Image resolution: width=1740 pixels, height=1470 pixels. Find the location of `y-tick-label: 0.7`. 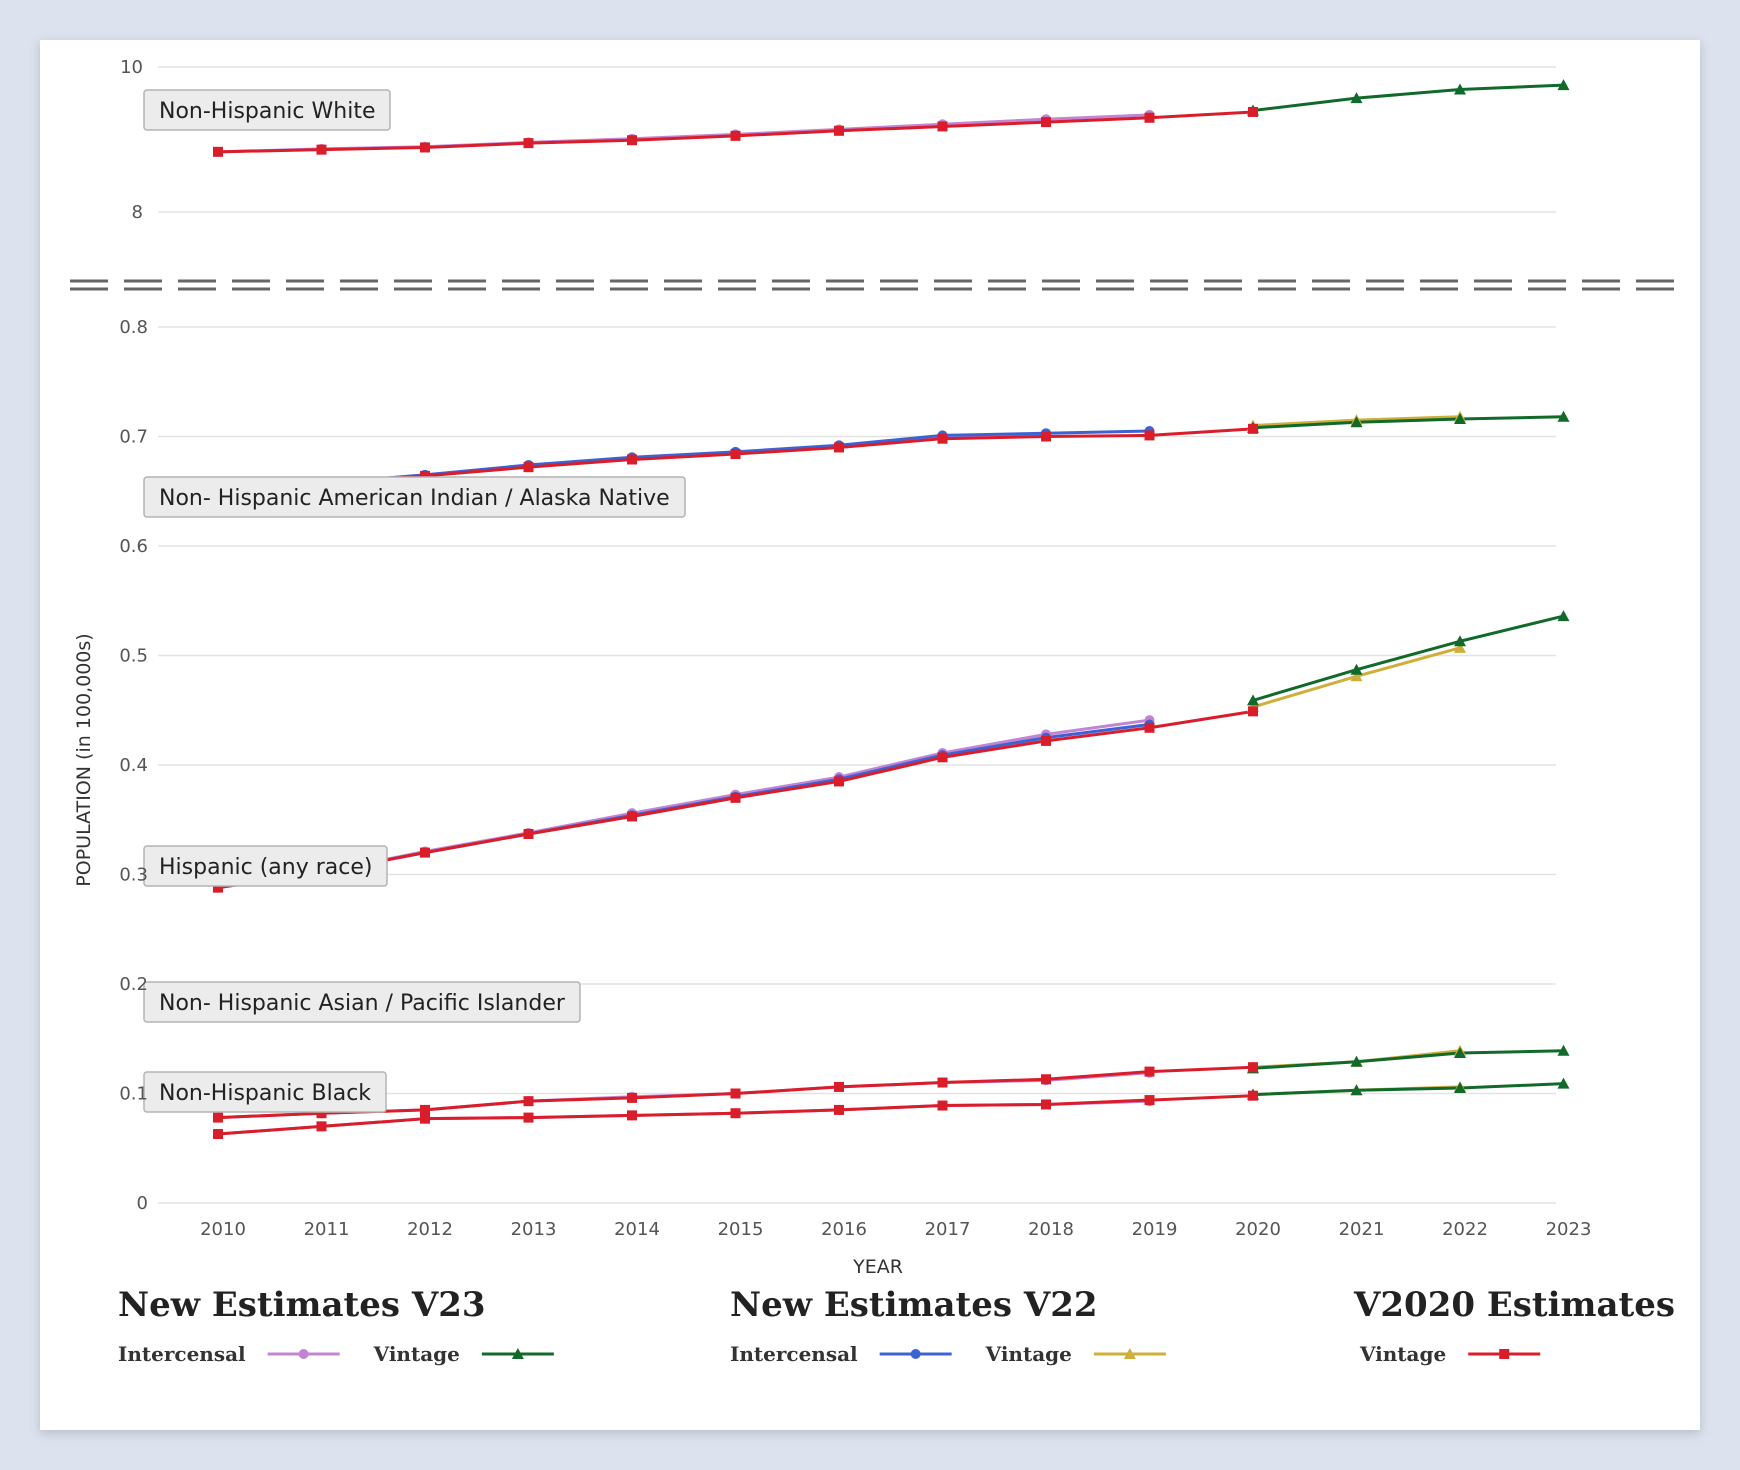

y-tick-label: 0.7 is located at coordinates (133, 437).